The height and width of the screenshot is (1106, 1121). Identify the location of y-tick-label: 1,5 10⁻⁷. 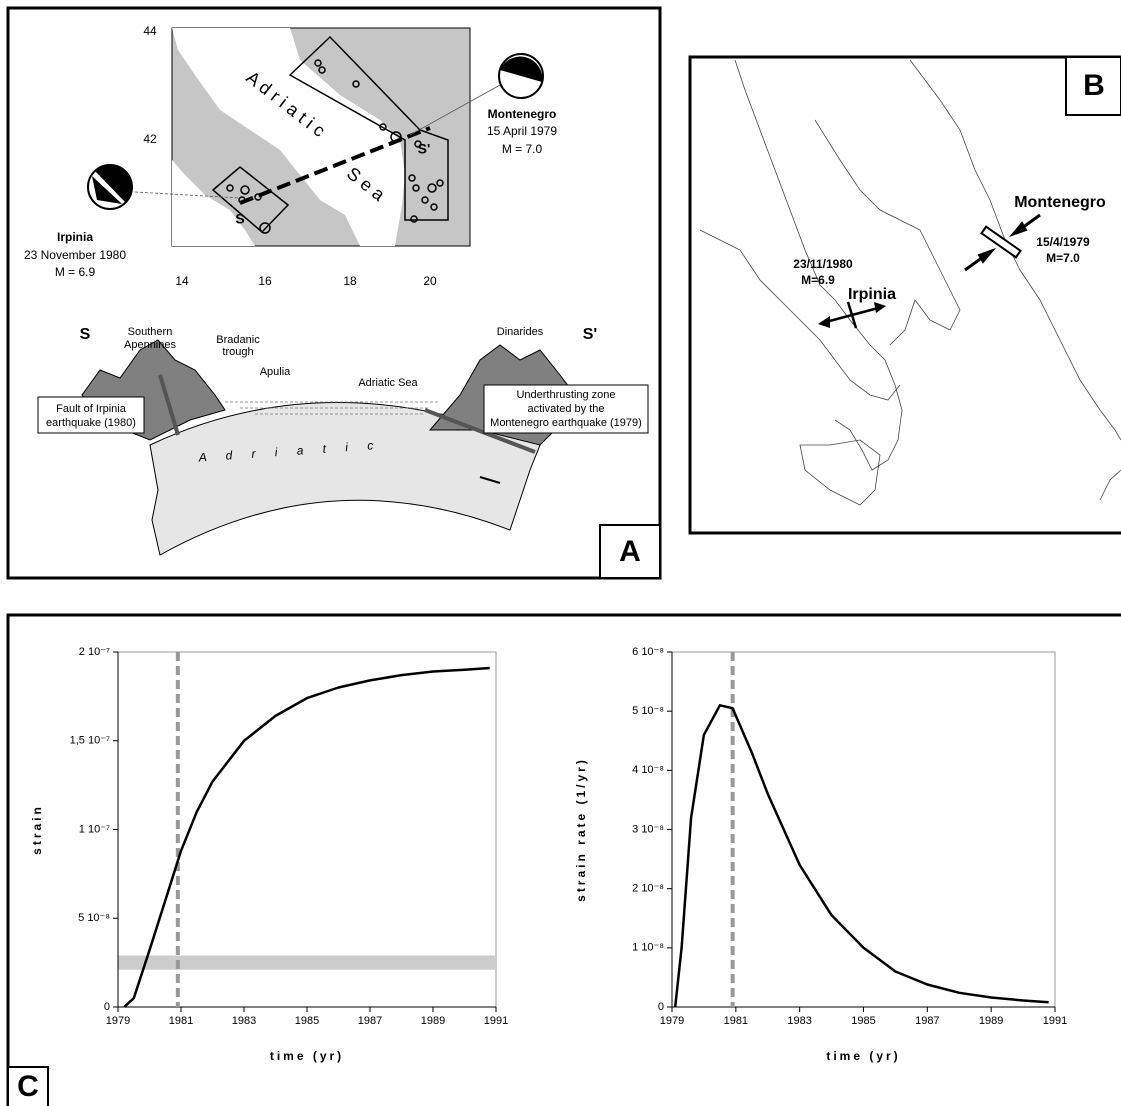
(90, 741).